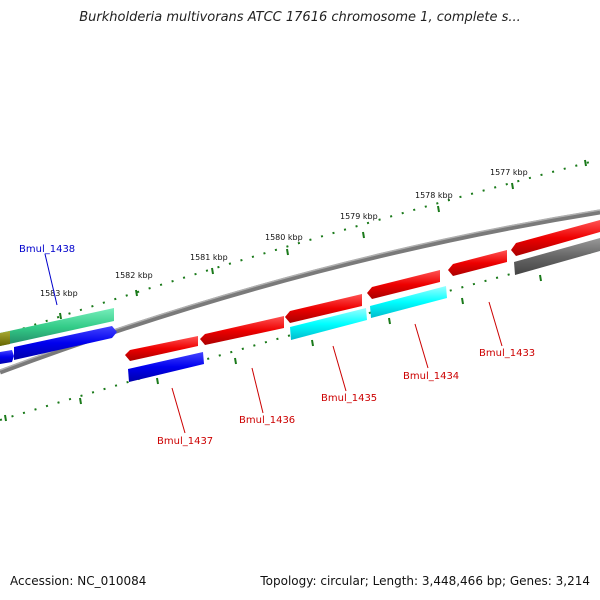 The width and height of the screenshot is (600, 600). I want to click on gene-label-bmul-1434: Bmul_1434, so click(431, 376).